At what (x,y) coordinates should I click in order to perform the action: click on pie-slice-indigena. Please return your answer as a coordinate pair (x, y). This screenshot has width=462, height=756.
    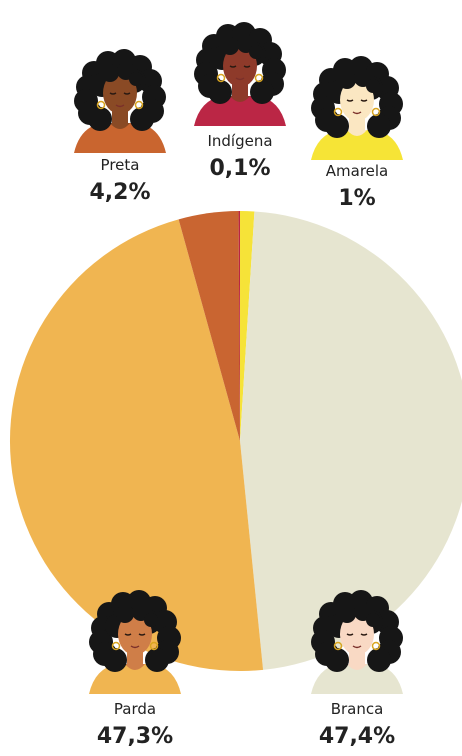
    Looking at the image, I should click on (239, 325).